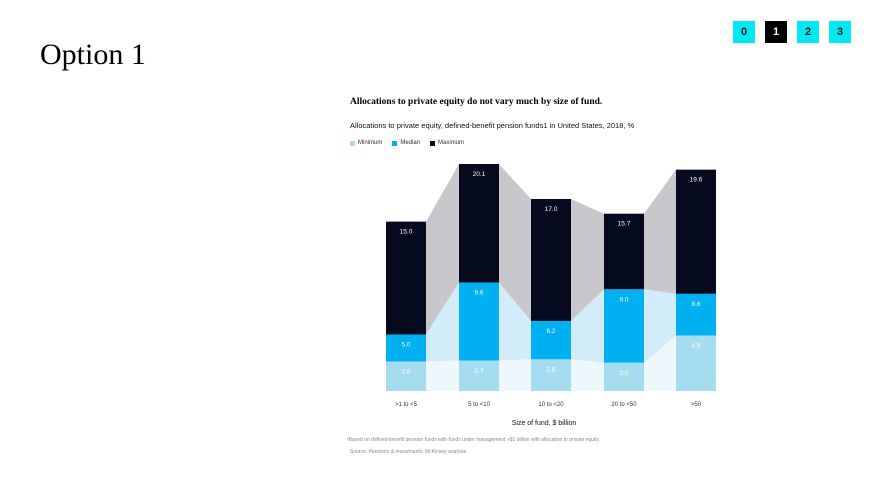 The width and height of the screenshot is (870, 489). Describe the element at coordinates (551, 405) in the screenshot. I see `x-tick-label: 10 to <20` at that location.